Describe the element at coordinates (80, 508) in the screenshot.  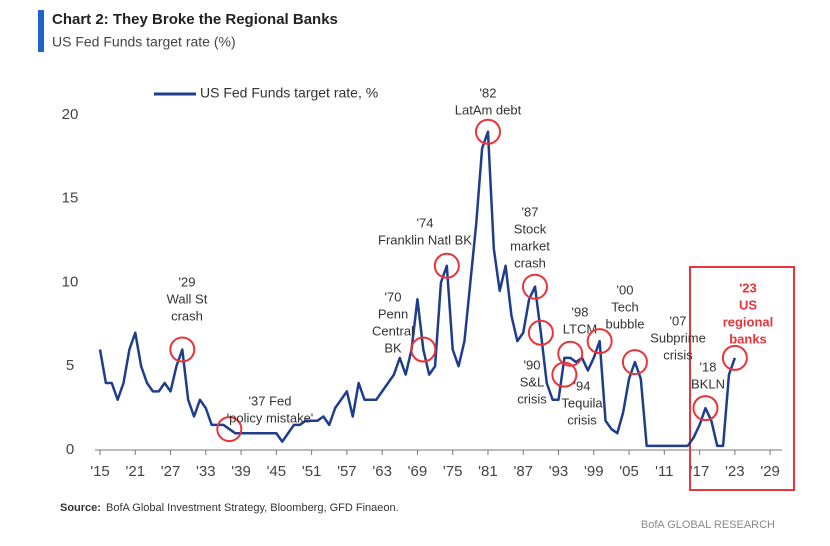
I see `source-label: Source:` at that location.